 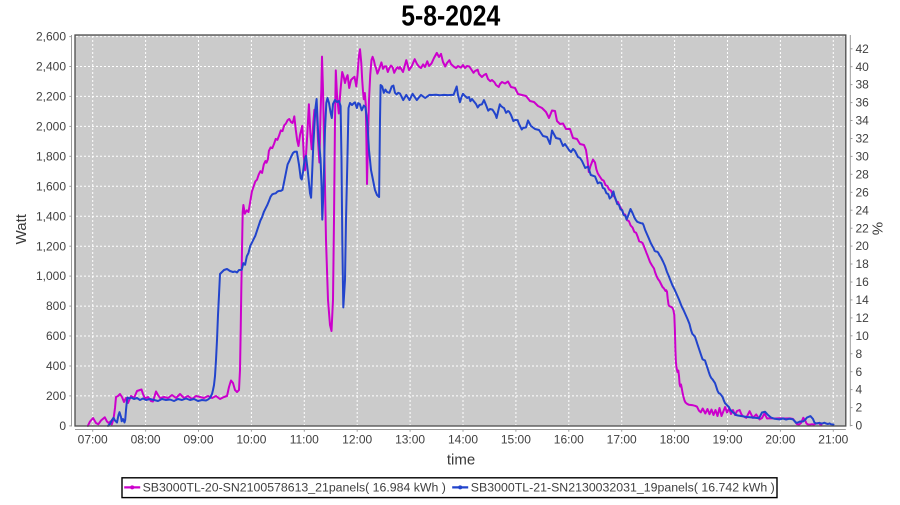 I want to click on svg-text: 800, so click(x=56, y=306).